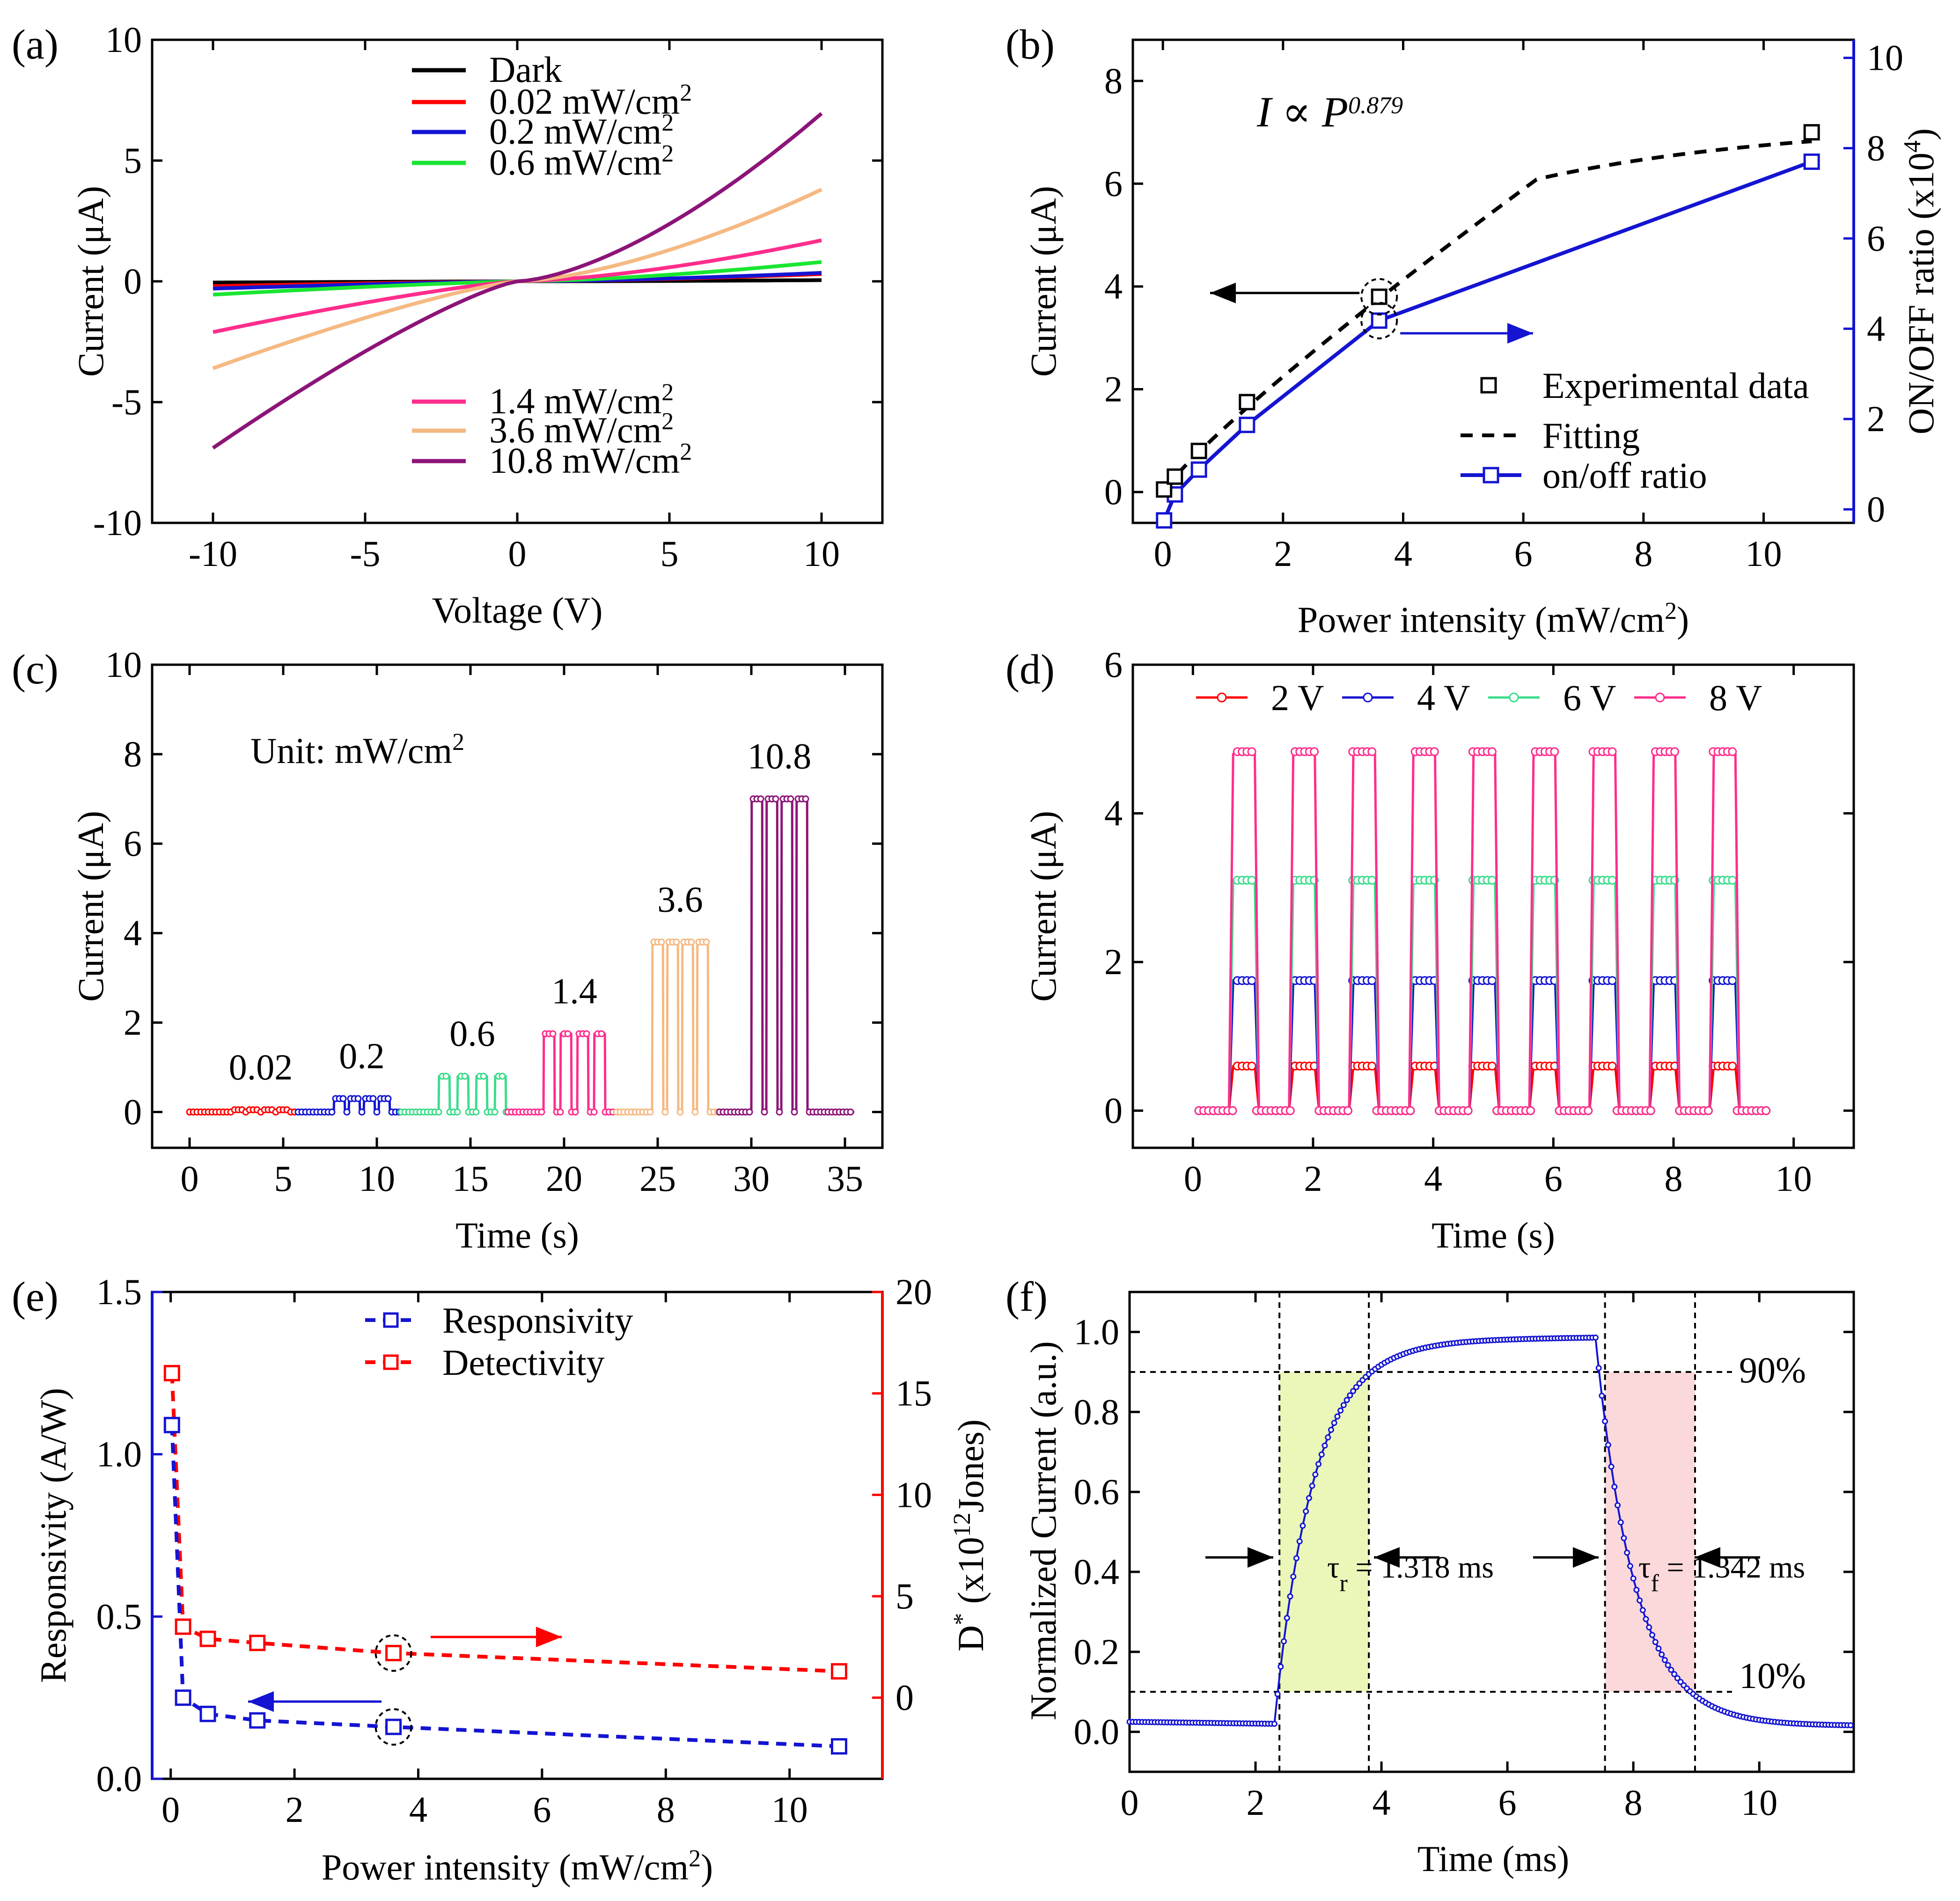 The image size is (1960, 1901). Describe the element at coordinates (127, 402) in the screenshot. I see `y-tick-label: -5` at that location.